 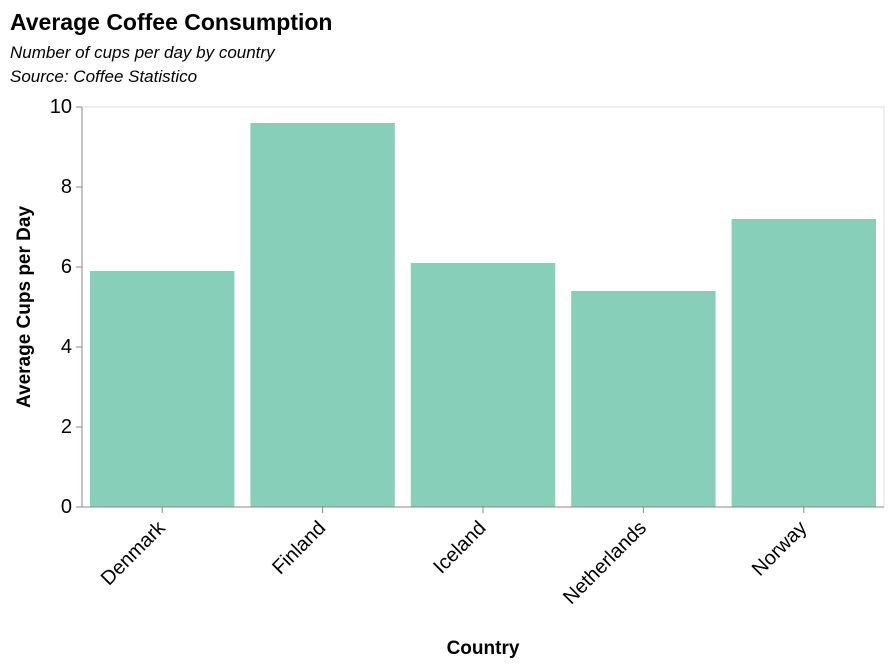 I want to click on x-tick-label-norway: Norway, so click(x=779, y=548).